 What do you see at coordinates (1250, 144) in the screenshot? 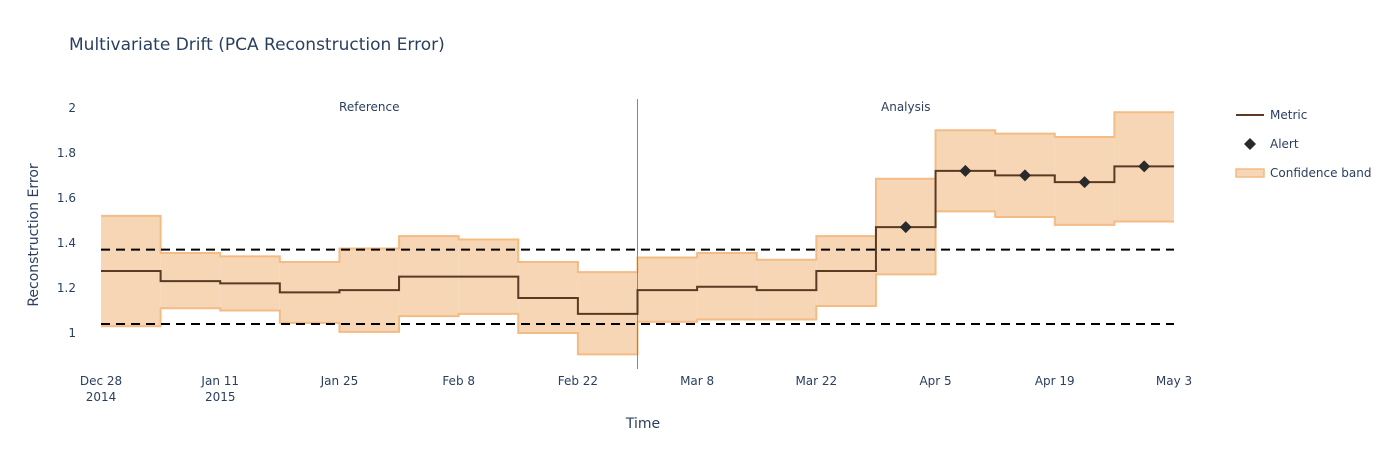
I see `legend-swatch-alert` at bounding box center [1250, 144].